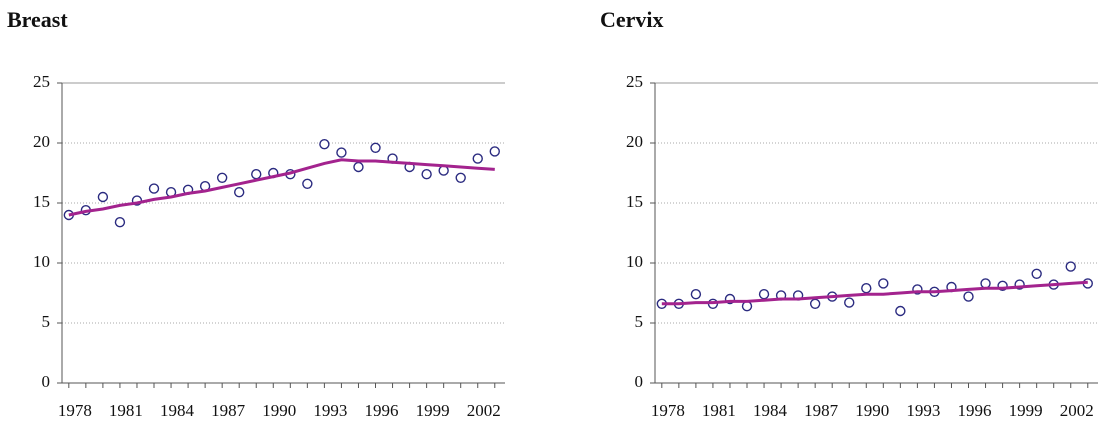  I want to click on chart-title: Cervix, so click(632, 19).